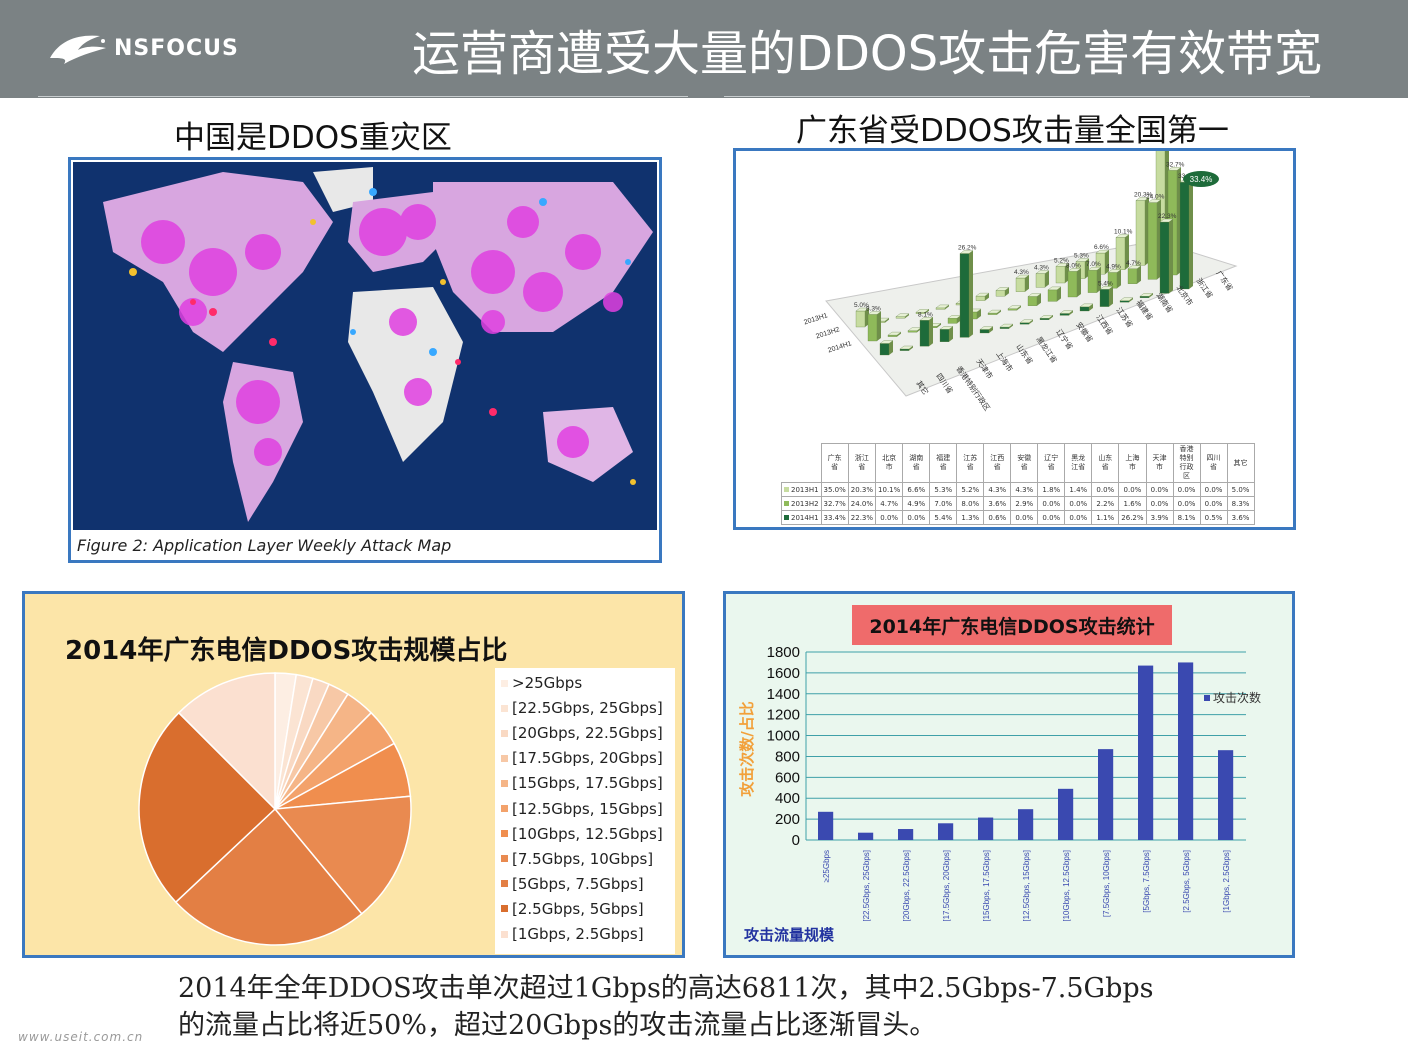 Image resolution: width=1408 pixels, height=1056 pixels. What do you see at coordinates (943, 517) in the screenshot?
I see `table-cell: 5.4%` at bounding box center [943, 517].